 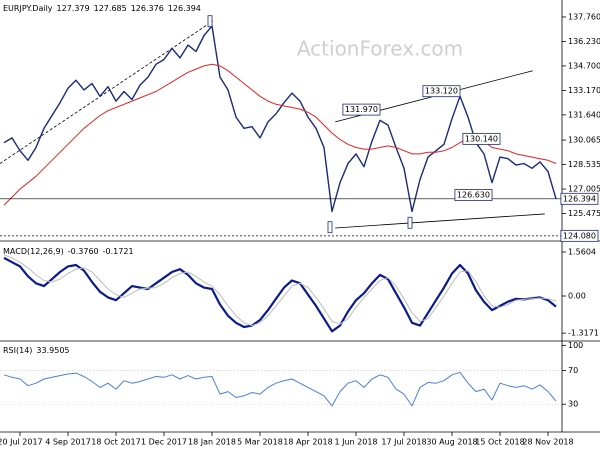 What do you see at coordinates (584, 114) in the screenshot?
I see `y-tick-label: 131.640` at bounding box center [584, 114].